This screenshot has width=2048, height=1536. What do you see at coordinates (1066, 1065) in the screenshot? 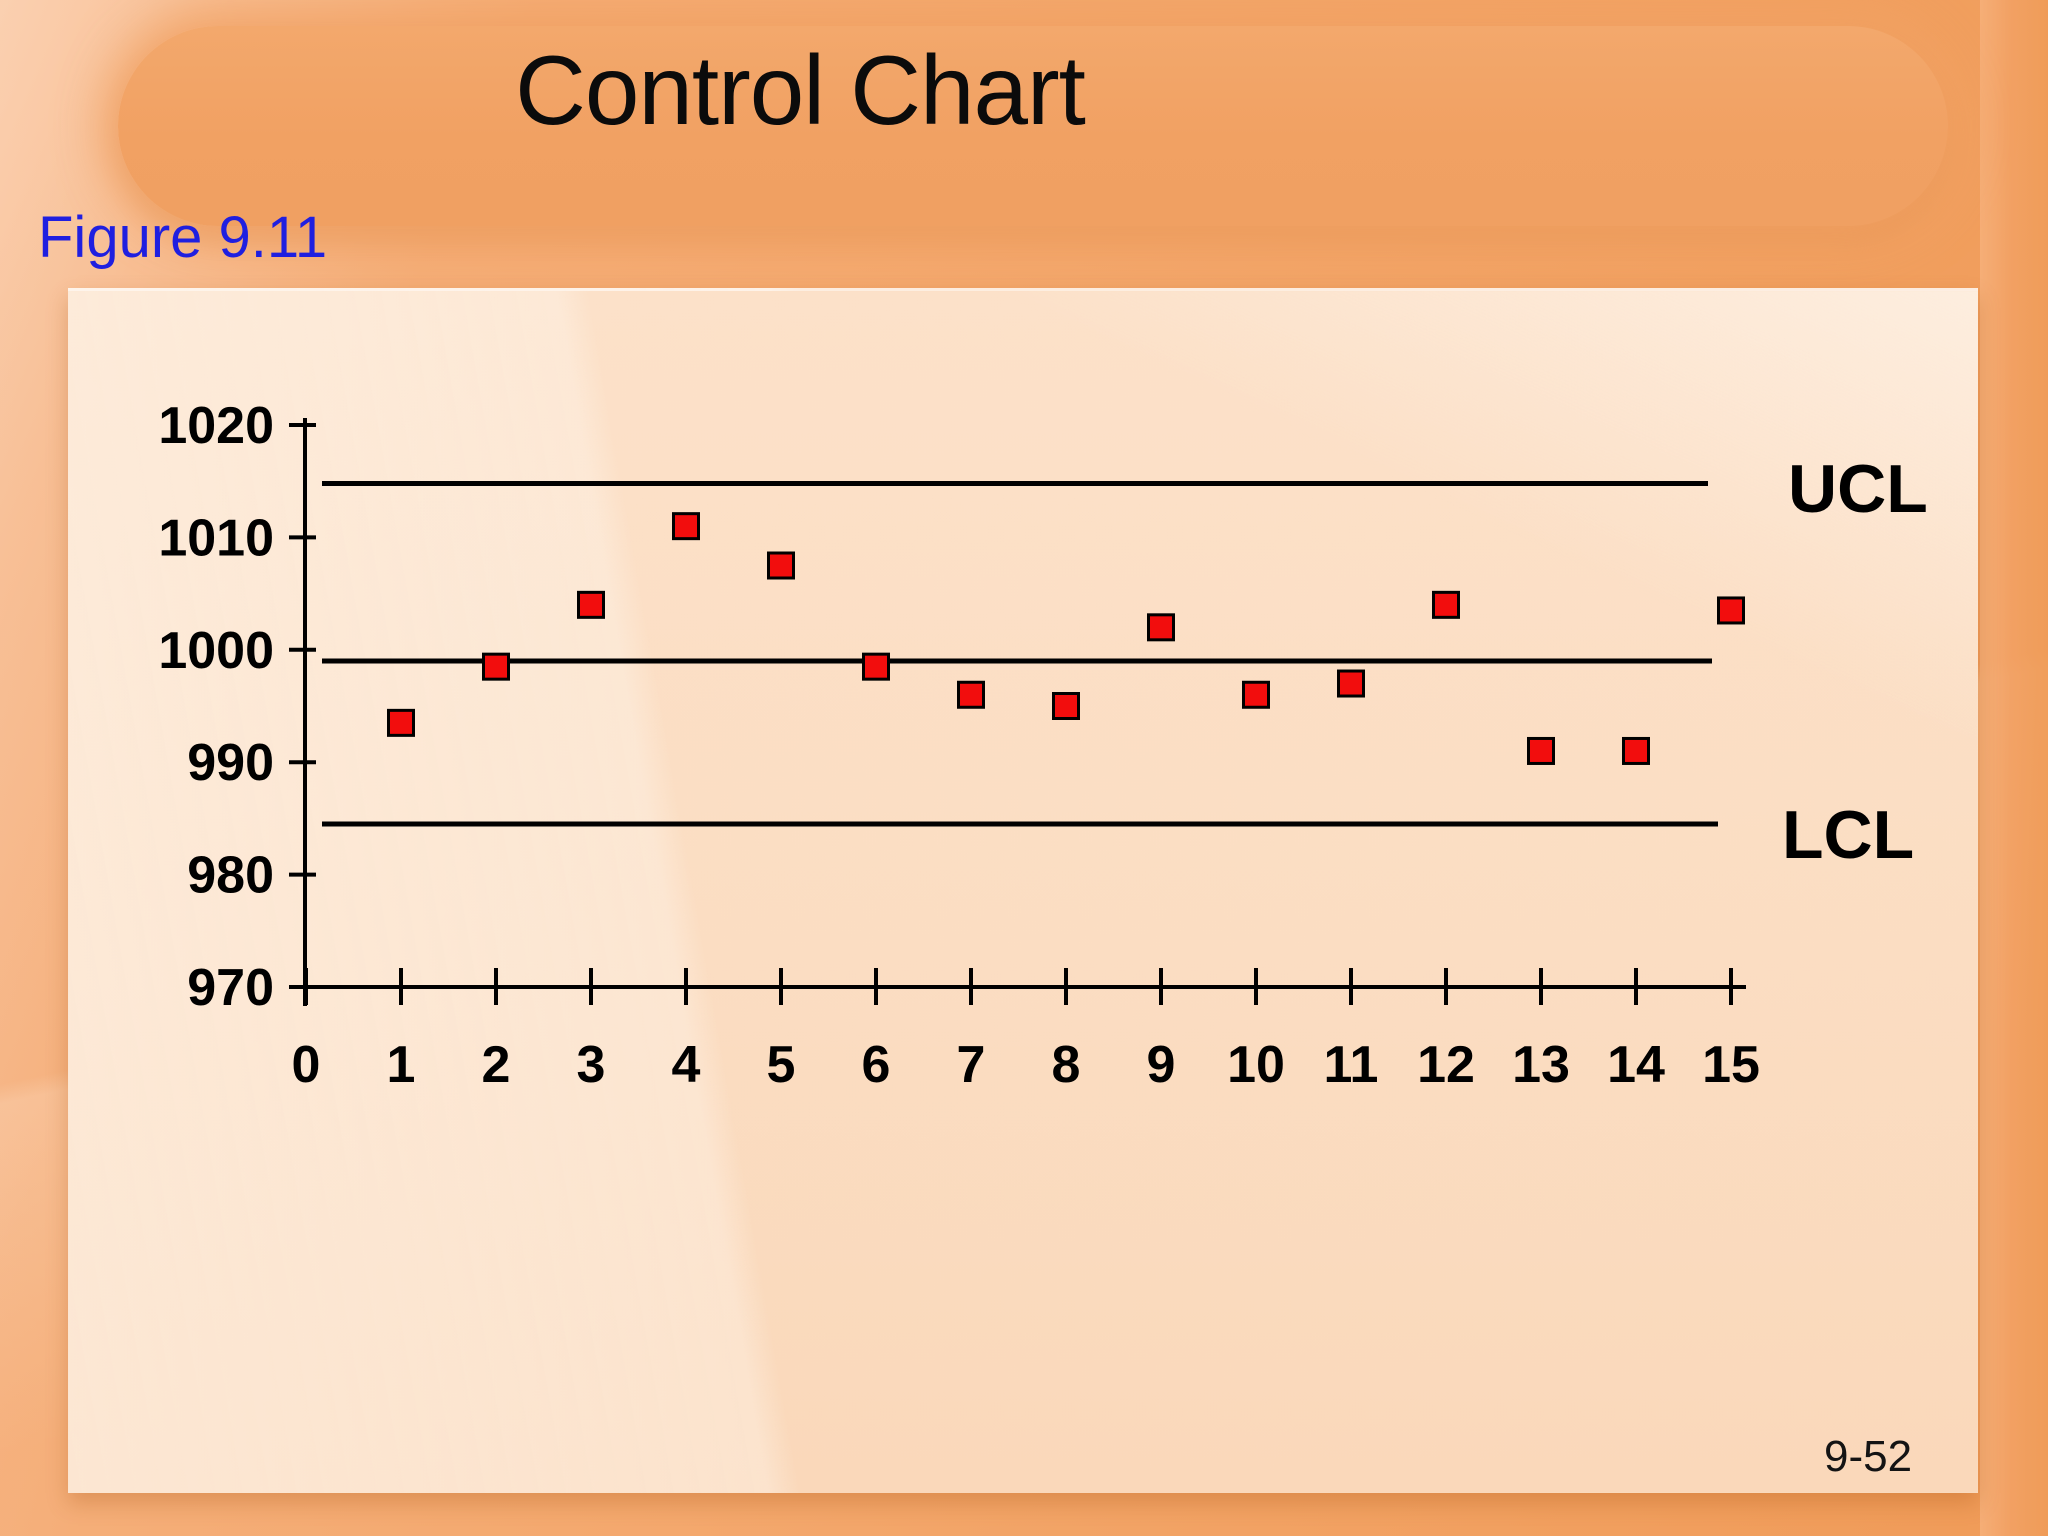
I see `x-tick-label: 8` at bounding box center [1066, 1065].